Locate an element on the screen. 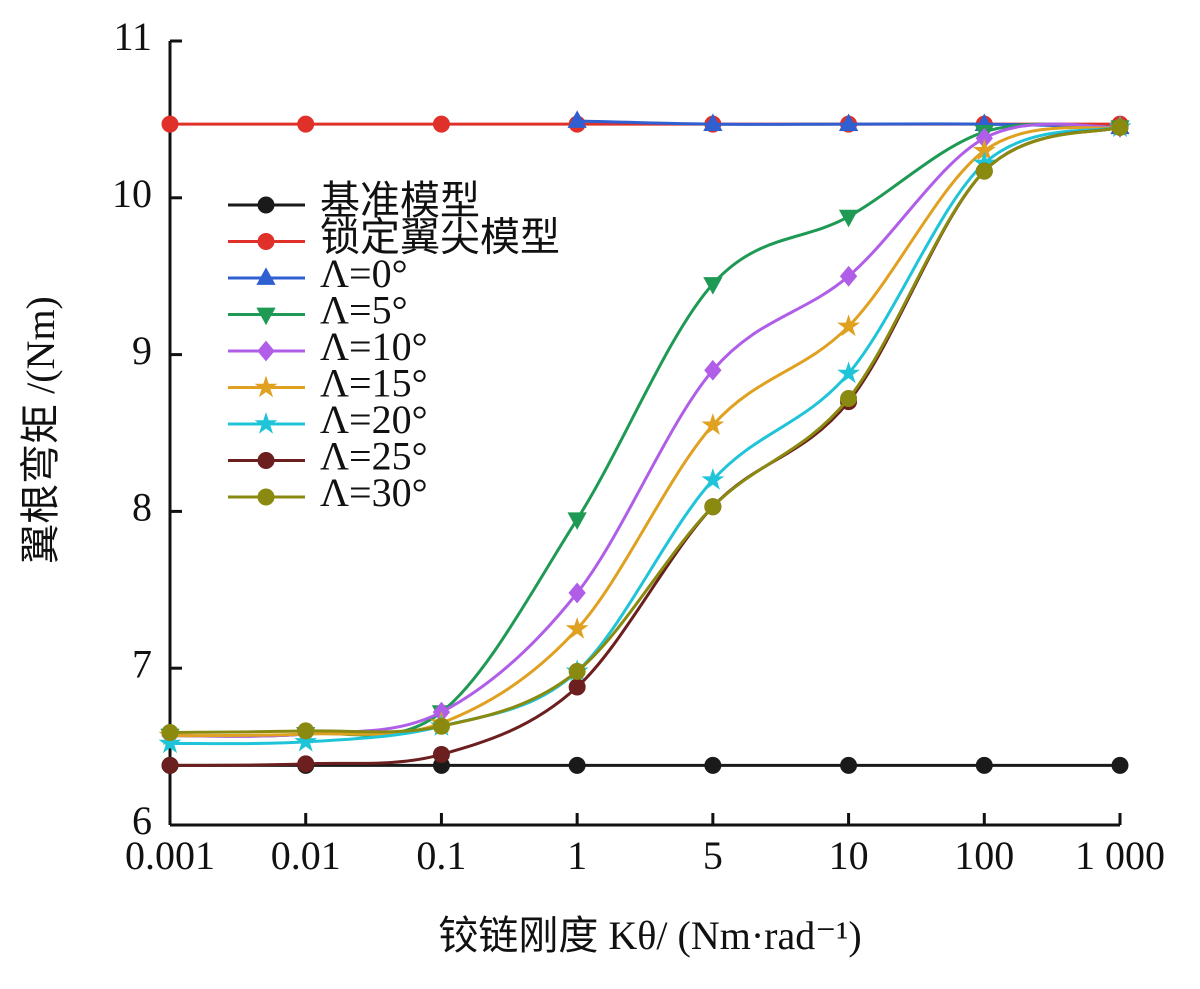 Image resolution: width=1200 pixels, height=989 pixels. legend-label: Λ=0° is located at coordinates (364, 273).